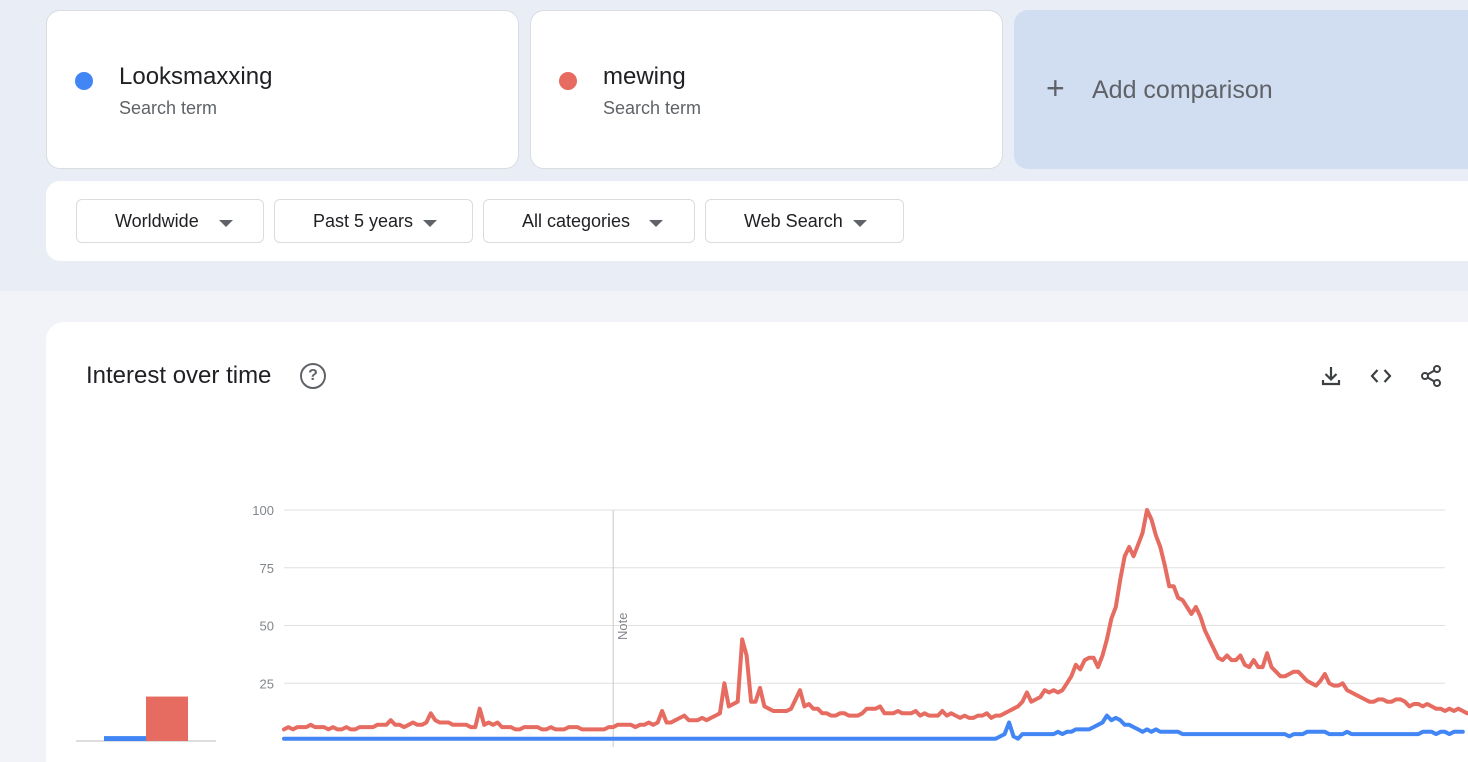  What do you see at coordinates (1381, 376) in the screenshot?
I see `embed-code-icon` at bounding box center [1381, 376].